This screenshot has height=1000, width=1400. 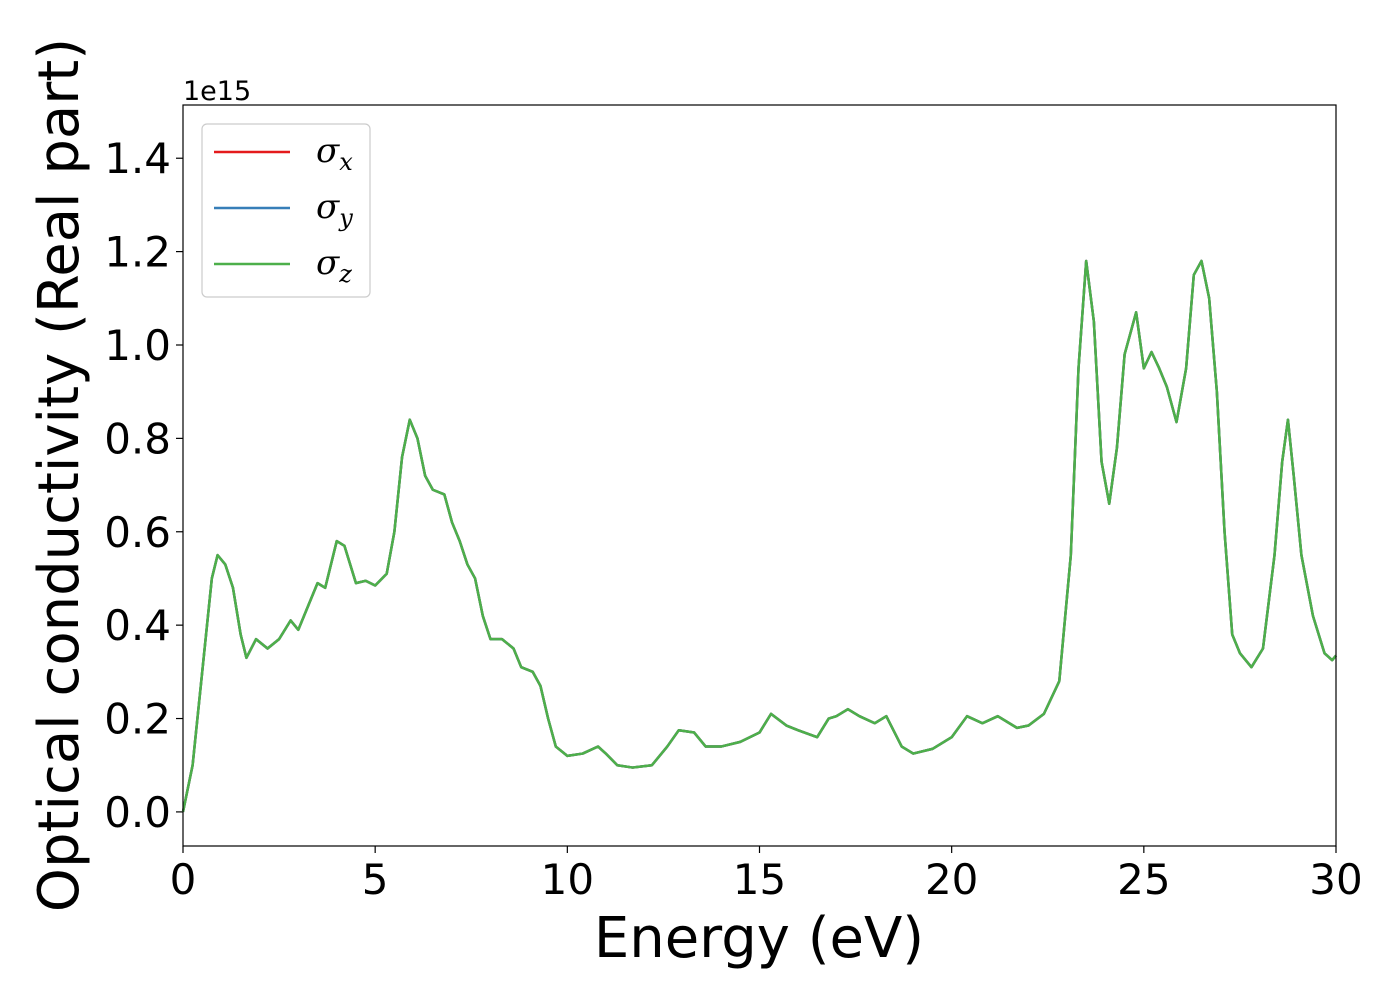 I want to click on x-tick-label: 30, so click(x=1335, y=879).